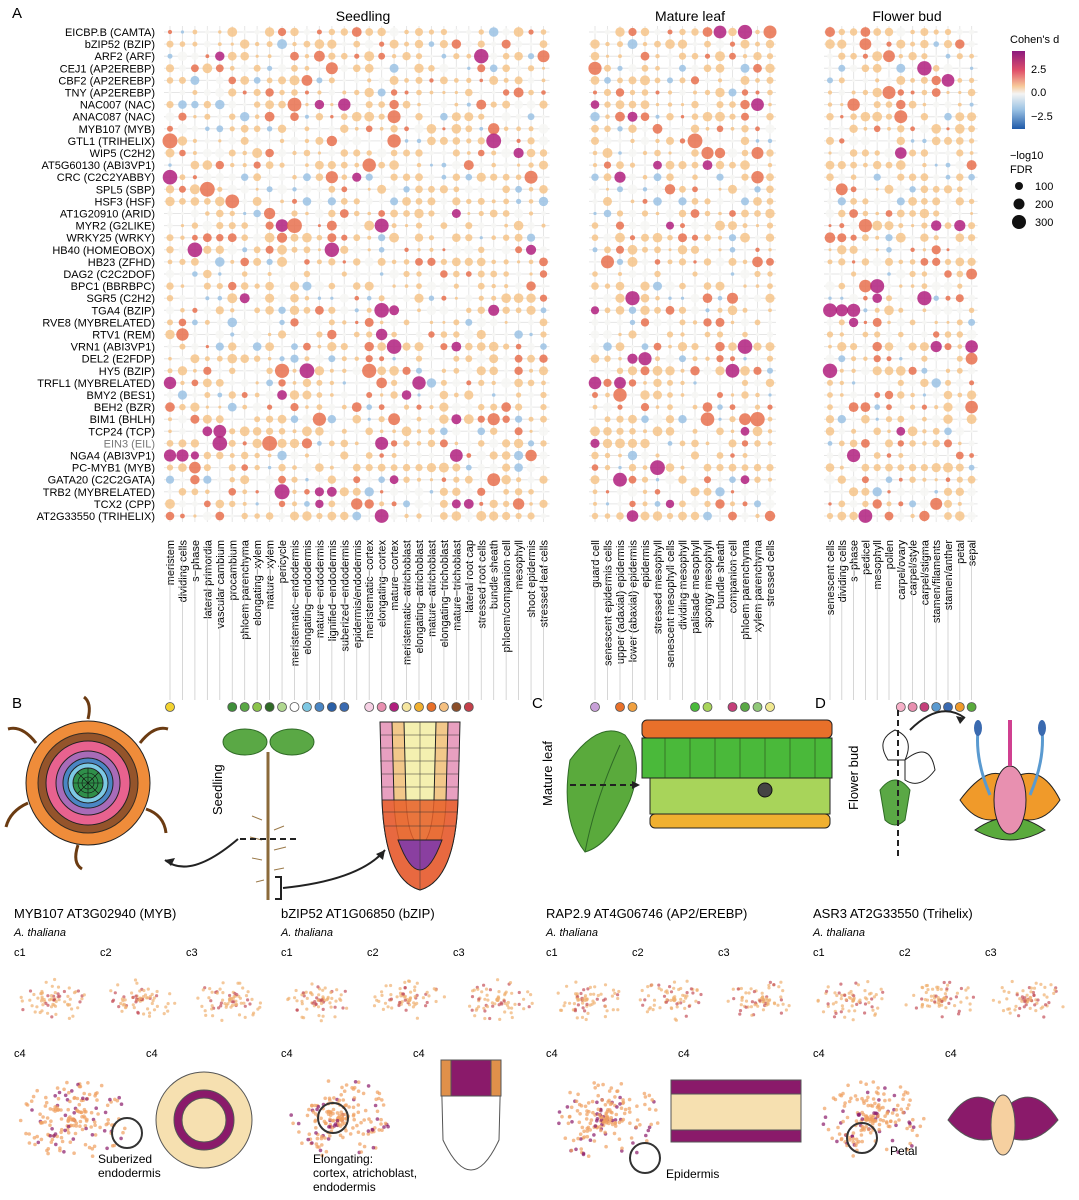 This screenshot has width=1079, height=1200. What do you see at coordinates (953, 785) in the screenshot?
I see `flower-bud-diagram: Flower bud` at bounding box center [953, 785].